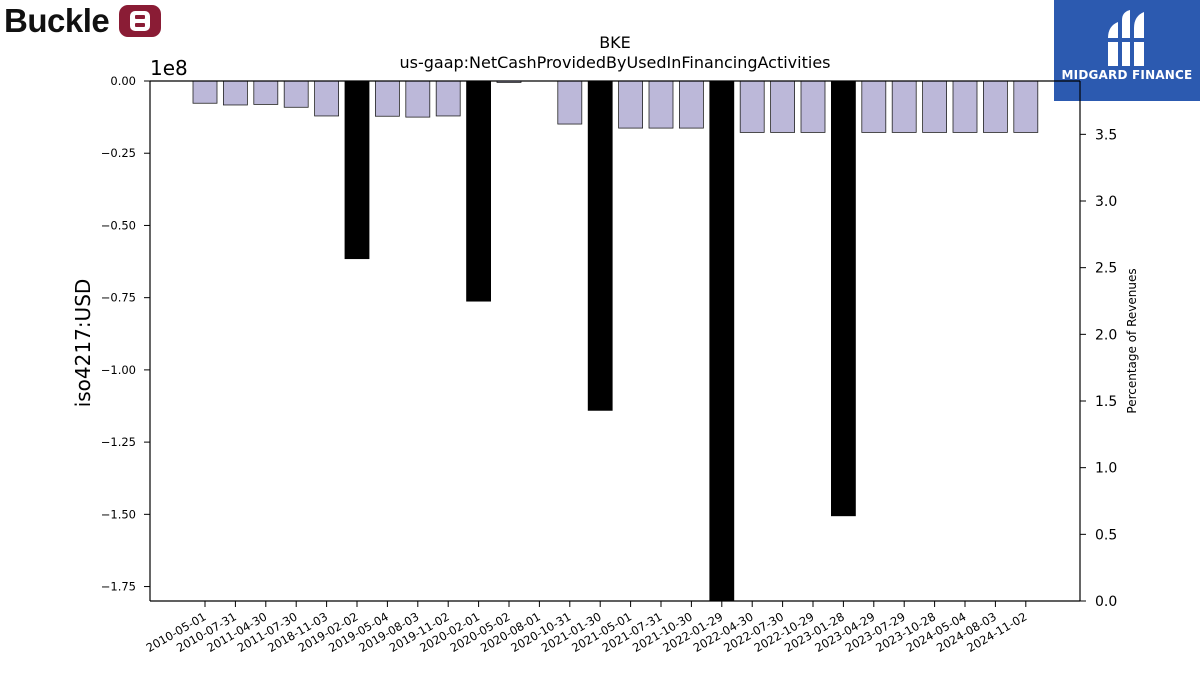 Image resolution: width=1200 pixels, height=675 pixels. Describe the element at coordinates (57, 20) in the screenshot. I see `buckle-wordmark: Buckle` at that location.